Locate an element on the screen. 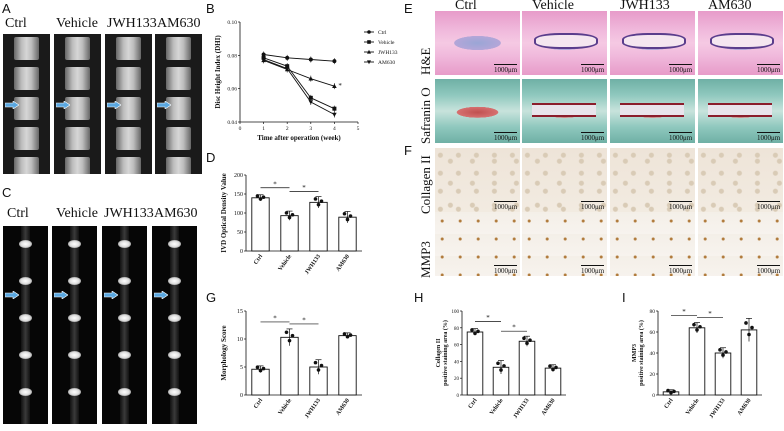  x-tick-label: 4 is located at coordinates (334, 129).